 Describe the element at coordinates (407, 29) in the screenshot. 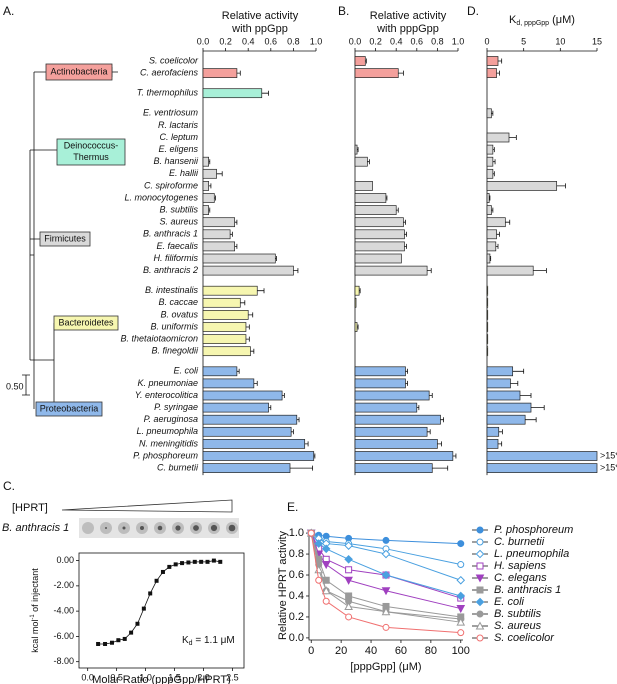

I see `axis-title: with pppGpp` at that location.